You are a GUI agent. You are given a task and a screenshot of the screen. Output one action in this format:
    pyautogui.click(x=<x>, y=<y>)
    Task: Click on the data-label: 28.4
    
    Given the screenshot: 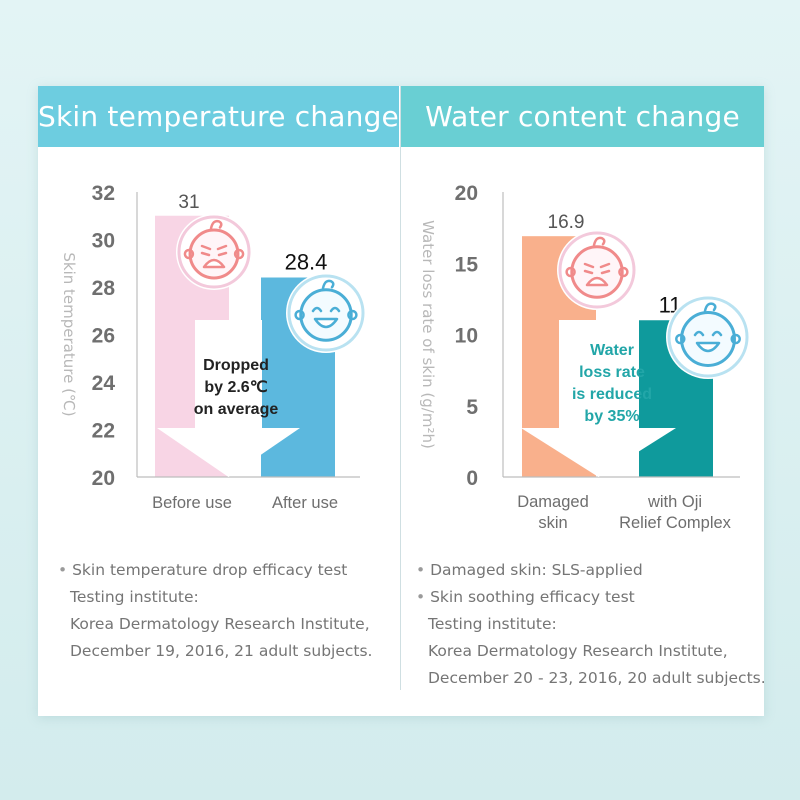 What is the action you would take?
    pyautogui.click(x=306, y=262)
    